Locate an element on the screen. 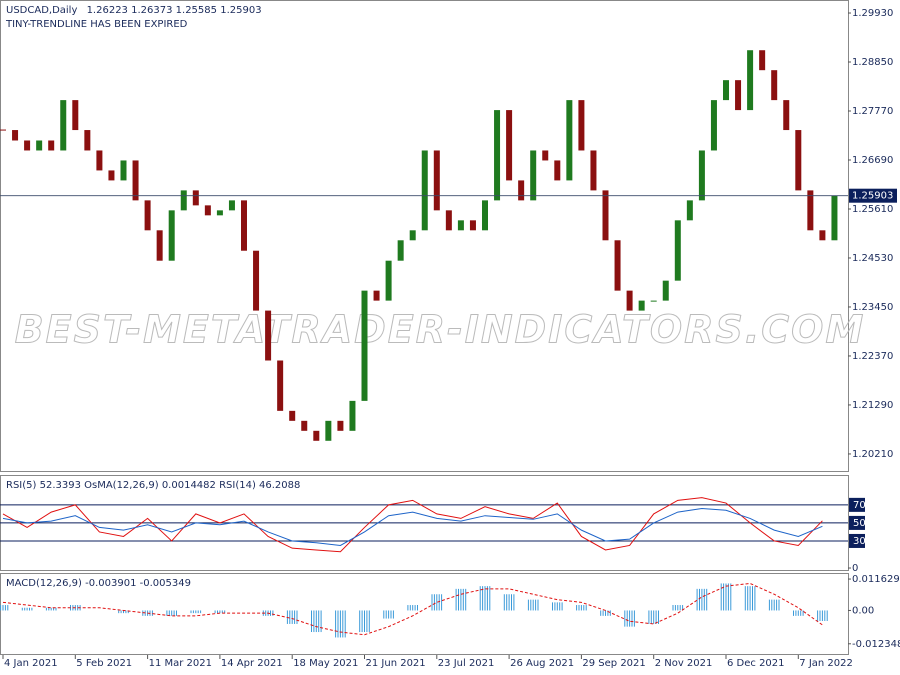  level-label: 30 is located at coordinates (859, 541).